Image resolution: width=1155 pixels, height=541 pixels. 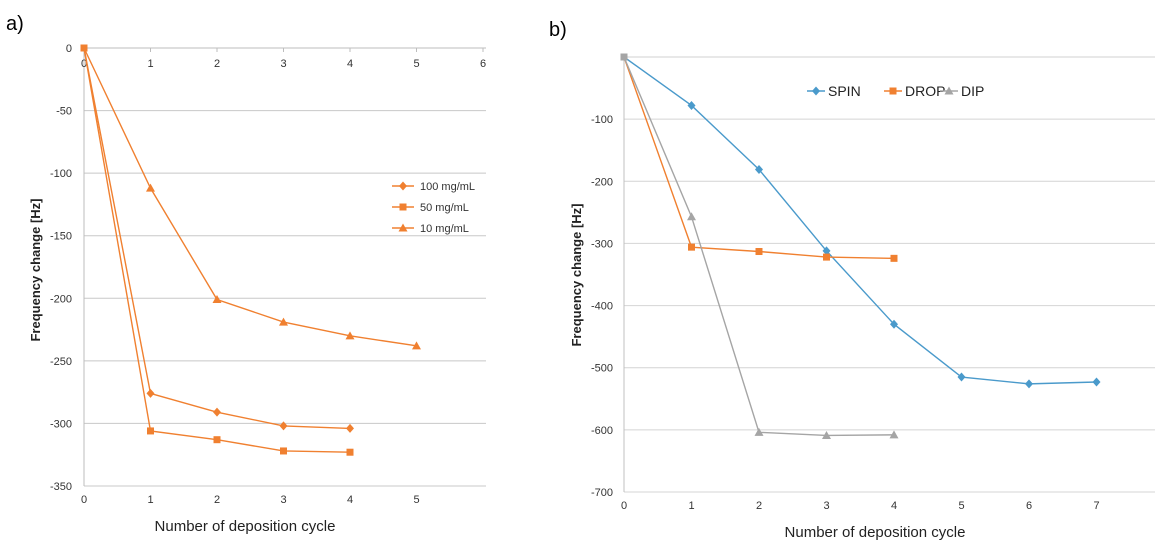 What do you see at coordinates (602, 369) in the screenshot?
I see `y-tick-label-b: -500` at bounding box center [602, 369].